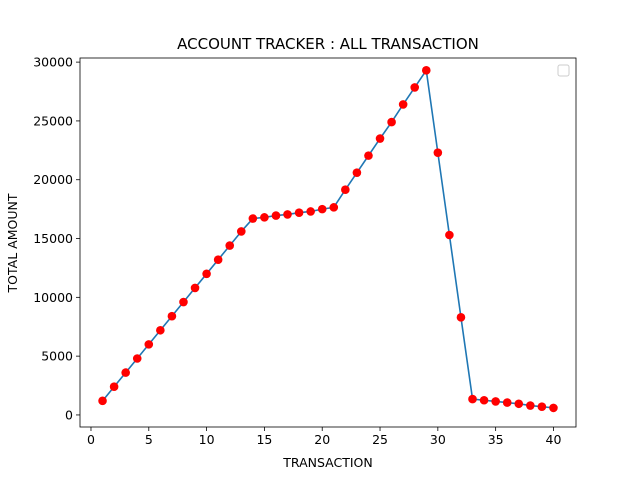 The width and height of the screenshot is (640, 480). What do you see at coordinates (496, 439) in the screenshot?
I see `x-tick-label: 35` at bounding box center [496, 439].